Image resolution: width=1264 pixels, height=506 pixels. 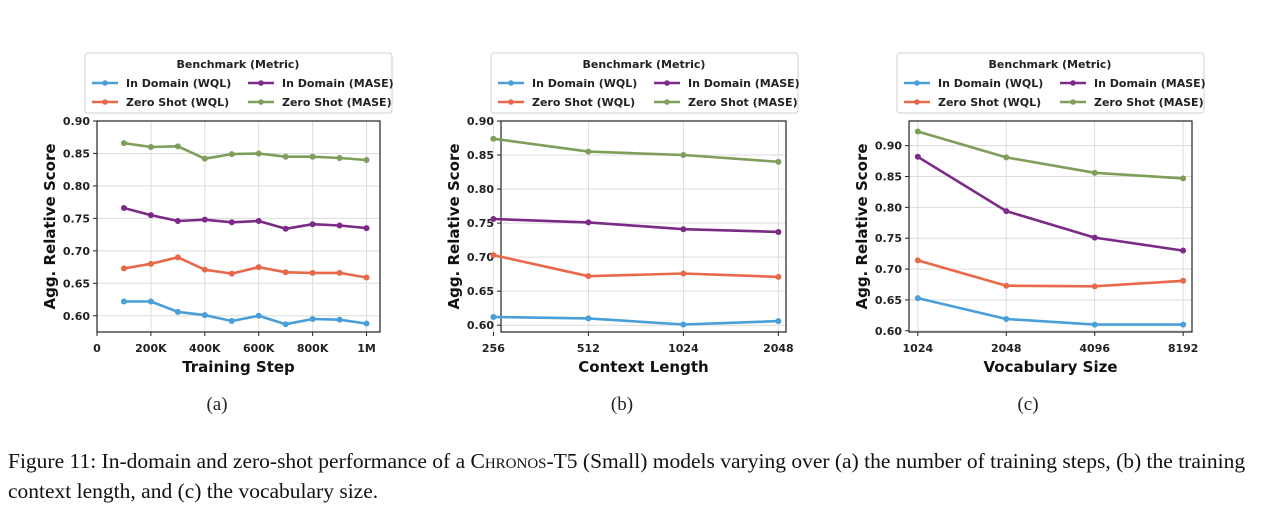 I want to click on x-tick-label: 800K, so click(x=313, y=348).